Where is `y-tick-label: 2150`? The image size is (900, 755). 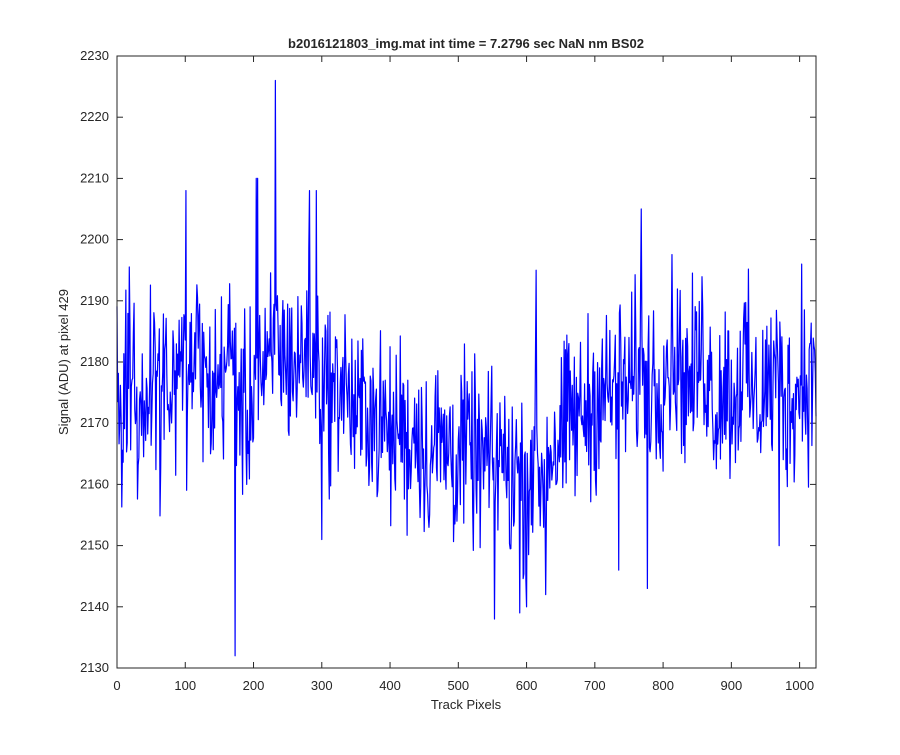
y-tick-label: 2150 is located at coordinates (94, 545).